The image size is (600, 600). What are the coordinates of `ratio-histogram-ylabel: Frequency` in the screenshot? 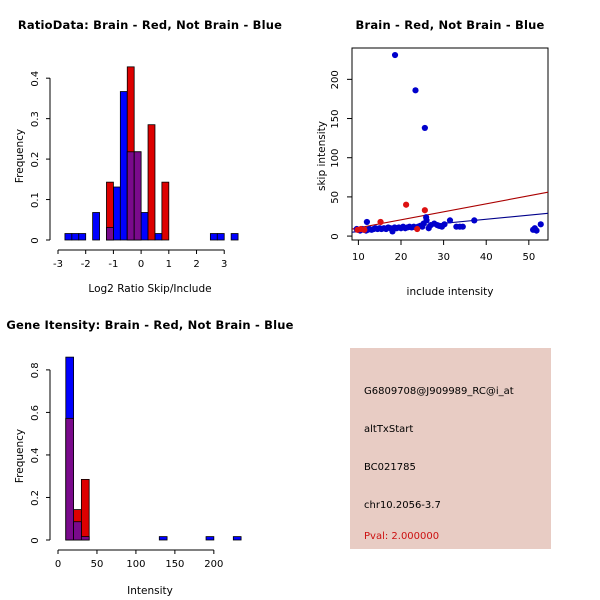 It's located at (20, 156).